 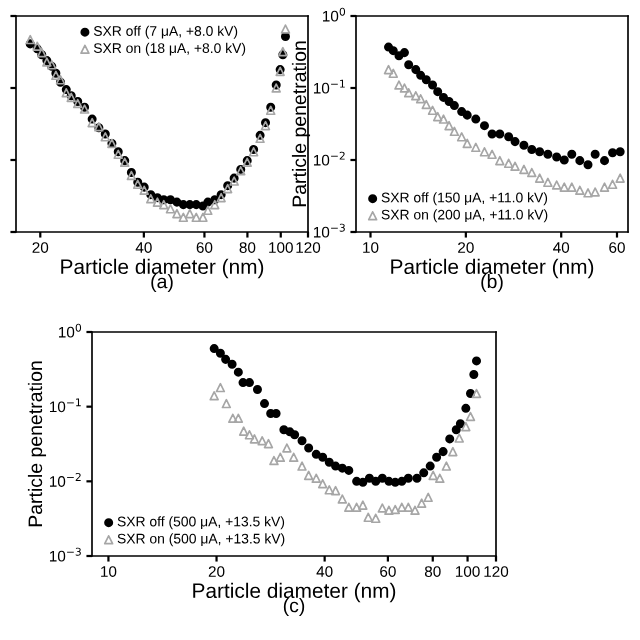 I want to click on text: (b), so click(x=492, y=283).